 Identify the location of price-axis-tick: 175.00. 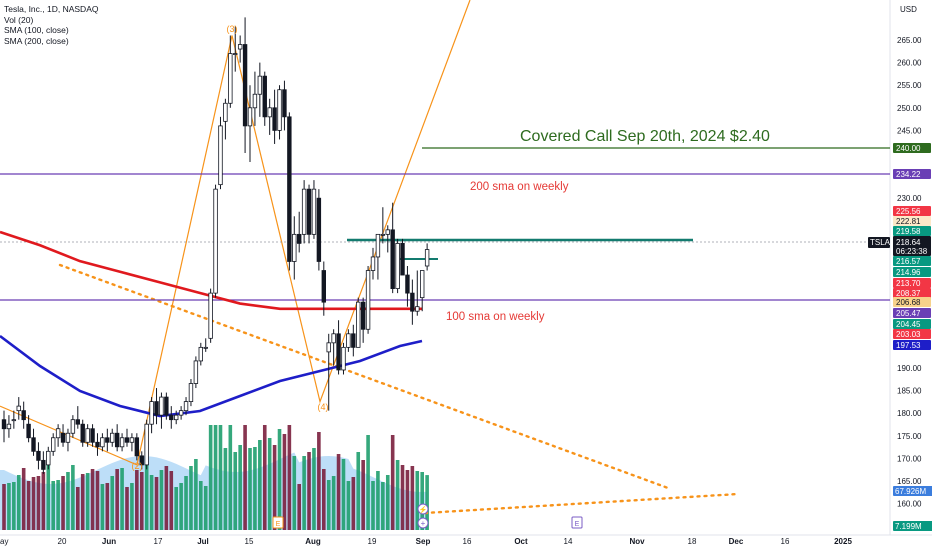
(909, 436).